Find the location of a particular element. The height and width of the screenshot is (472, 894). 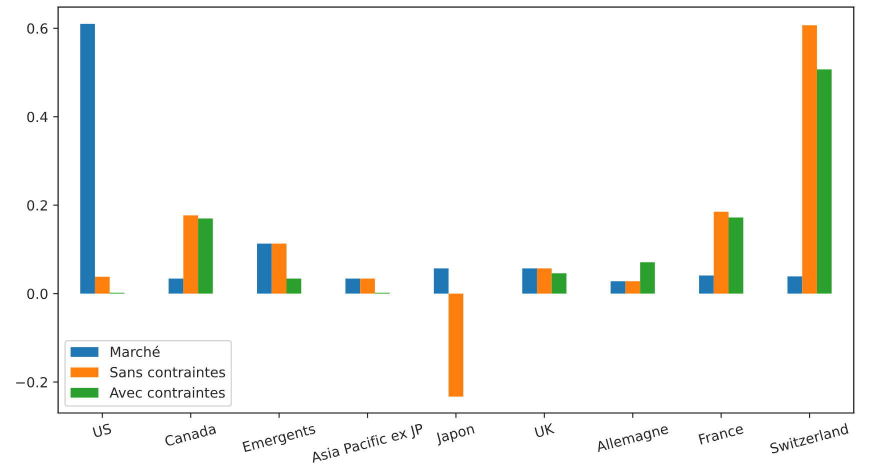

y-tick-label: −0.2 is located at coordinates (31, 382).